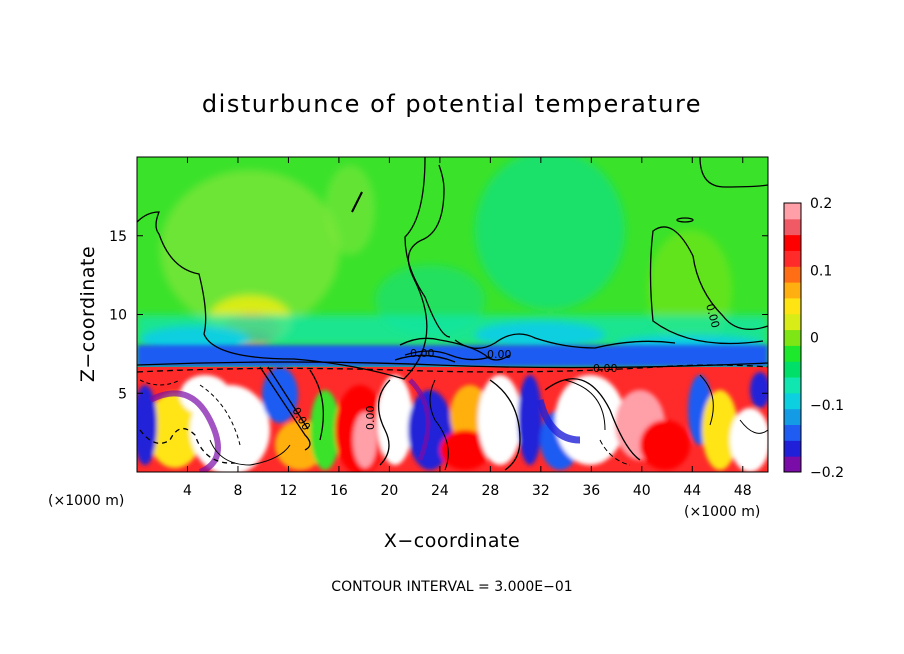  What do you see at coordinates (743, 491) in the screenshot?
I see `x-tick-label: 48` at bounding box center [743, 491].